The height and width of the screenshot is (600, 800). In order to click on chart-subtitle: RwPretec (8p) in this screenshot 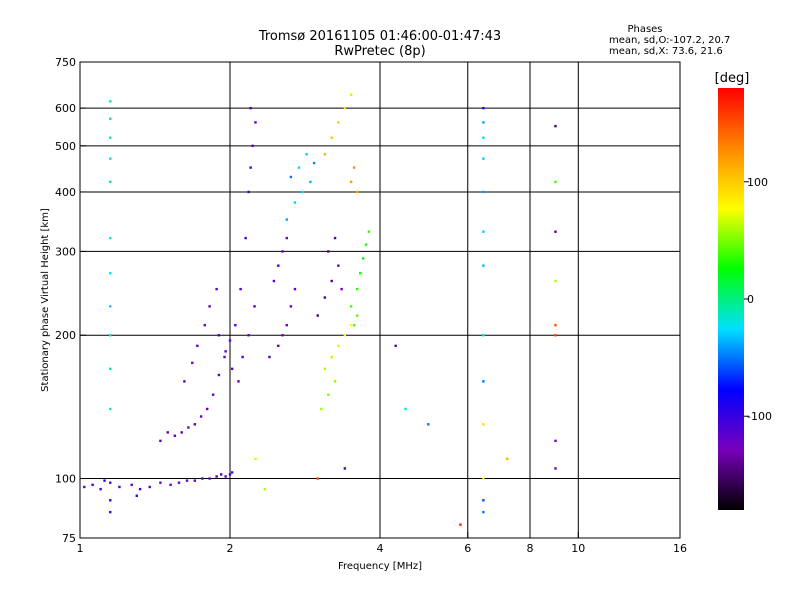, I will do `click(379, 51)`.